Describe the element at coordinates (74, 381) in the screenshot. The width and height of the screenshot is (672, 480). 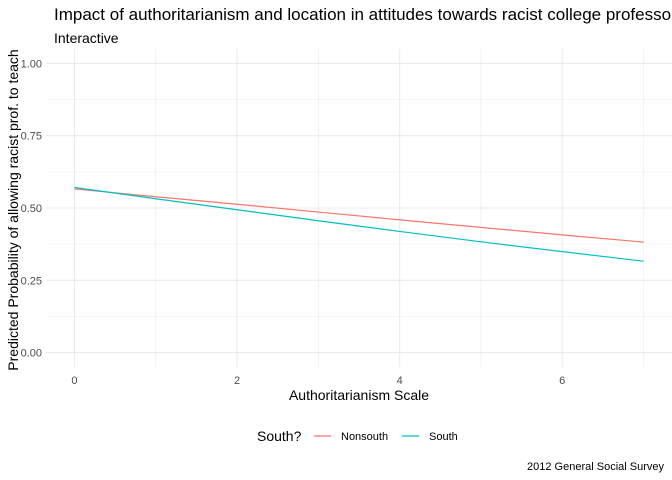
I see `x-tick-label: 0` at that location.